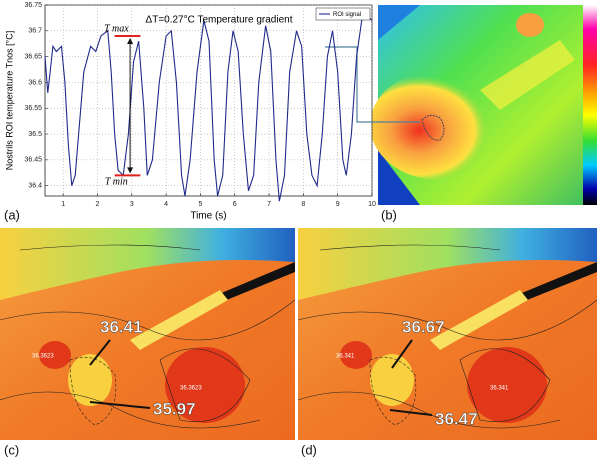 The image size is (600, 464). I want to click on x-tick-label: 6, so click(235, 204).